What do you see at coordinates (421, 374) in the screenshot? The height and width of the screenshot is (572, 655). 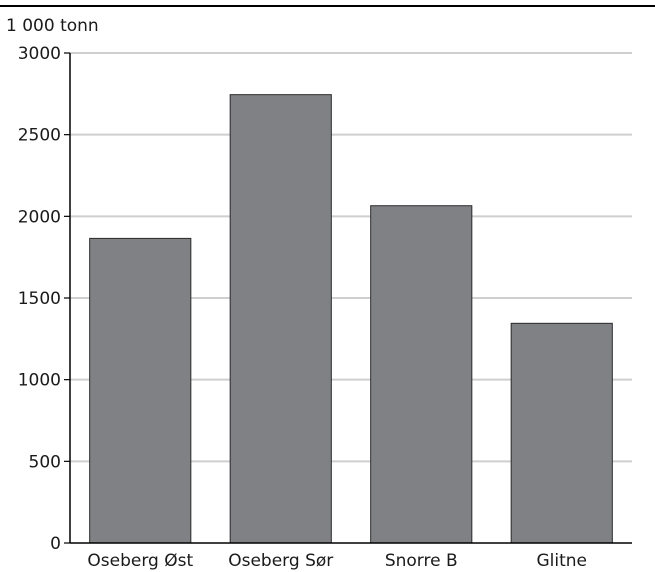 I see `bar-snorre-b` at bounding box center [421, 374].